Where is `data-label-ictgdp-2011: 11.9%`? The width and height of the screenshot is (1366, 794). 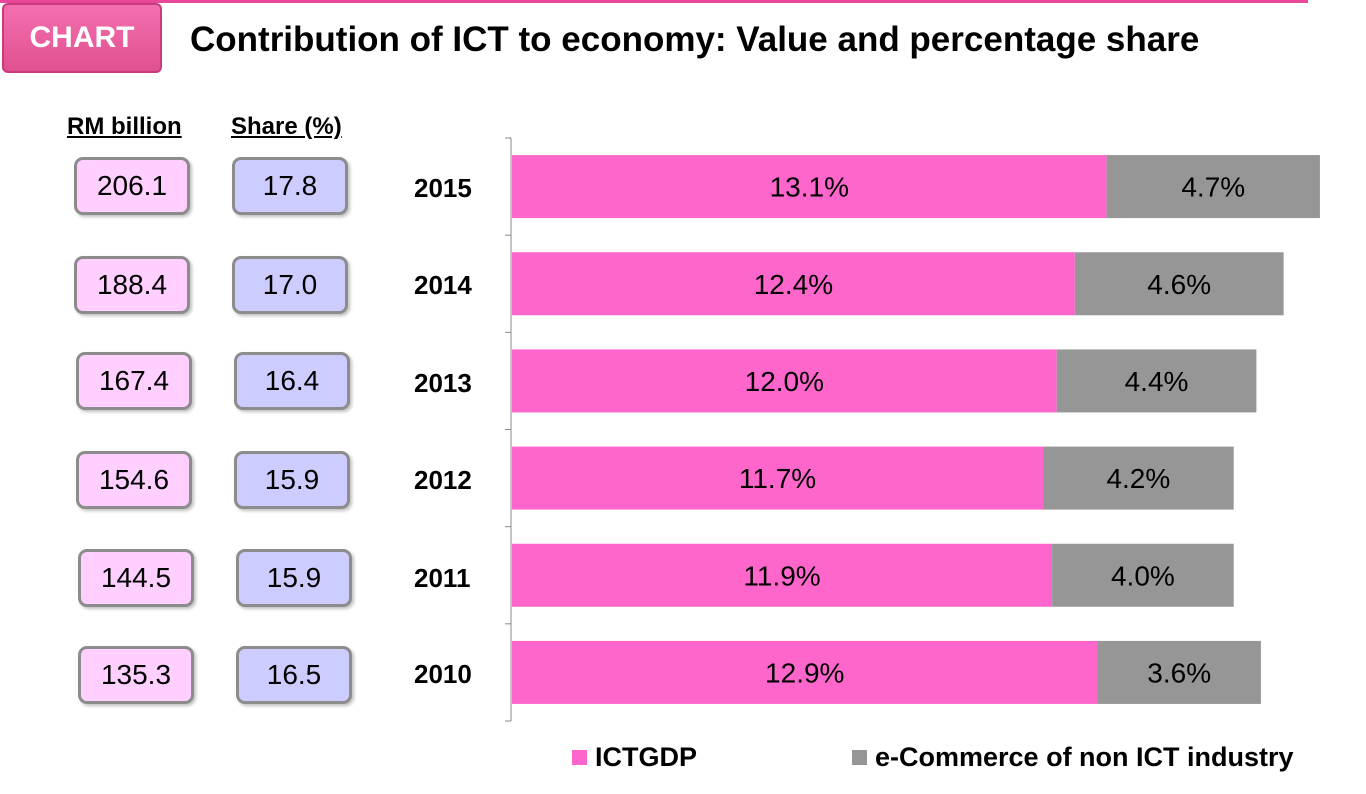
data-label-ictgdp-2011: 11.9% is located at coordinates (781, 575).